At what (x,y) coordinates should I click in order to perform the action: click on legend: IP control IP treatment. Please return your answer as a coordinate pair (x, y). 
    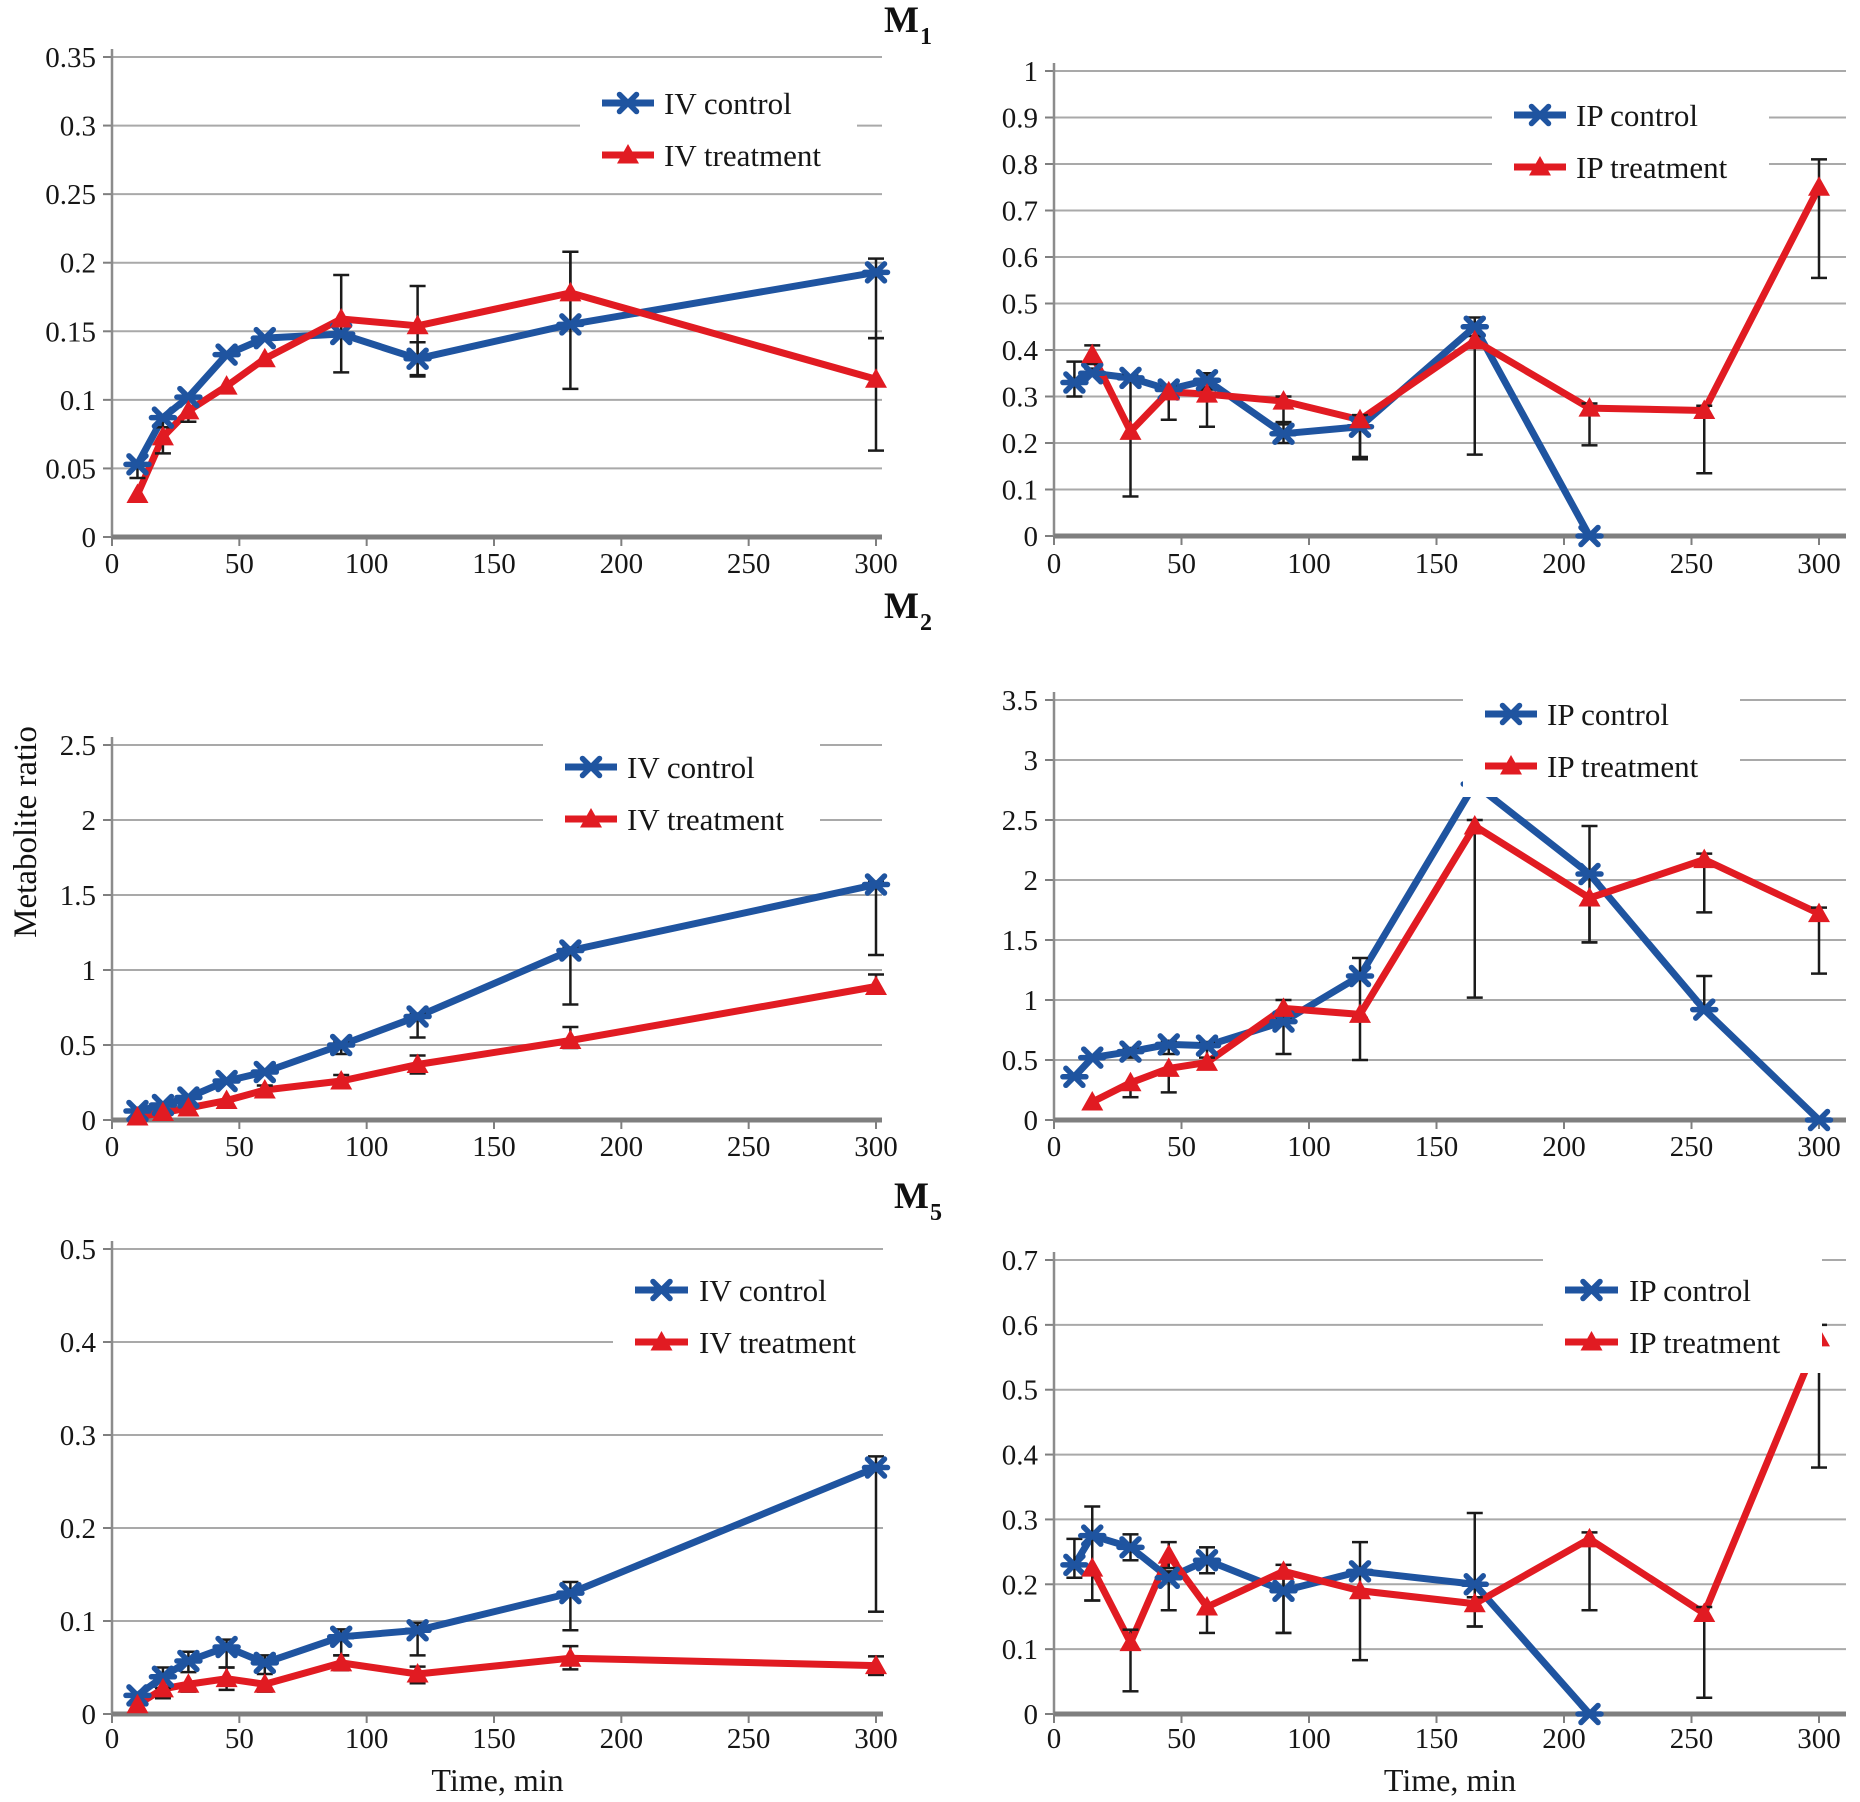
    Looking at the image, I should click on (1601, 740).